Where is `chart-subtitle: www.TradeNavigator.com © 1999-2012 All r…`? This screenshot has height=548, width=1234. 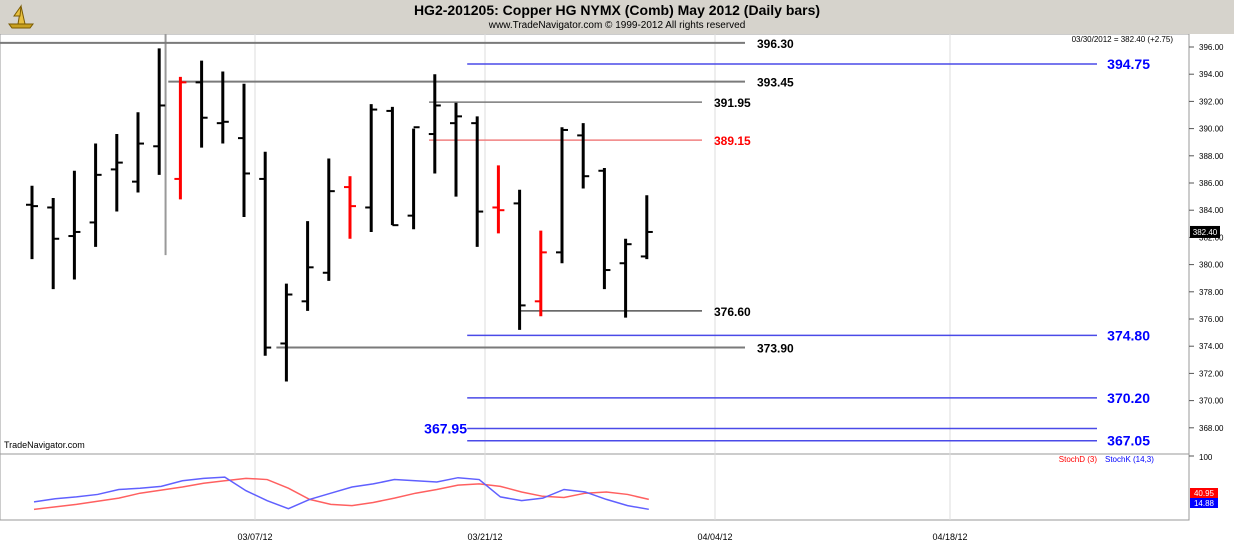
chart-subtitle: www.TradeNavigator.com © 1999-2012 All r… is located at coordinates (617, 25).